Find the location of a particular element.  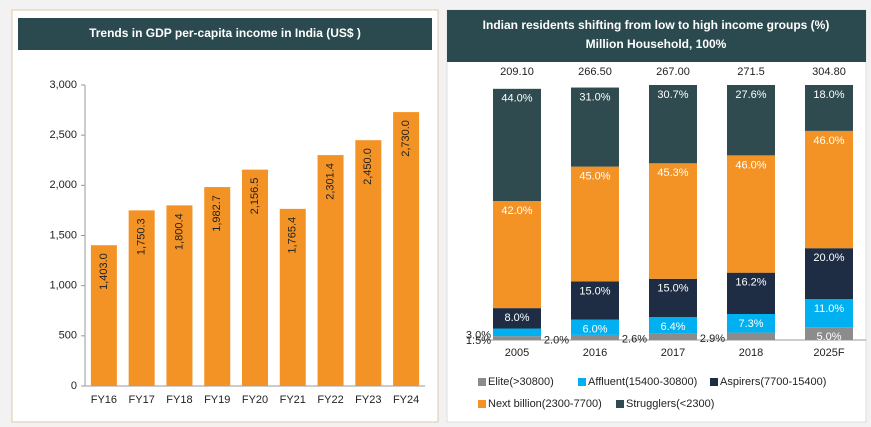

legend-label: Aspirers(7700-15400) is located at coordinates (773, 382).